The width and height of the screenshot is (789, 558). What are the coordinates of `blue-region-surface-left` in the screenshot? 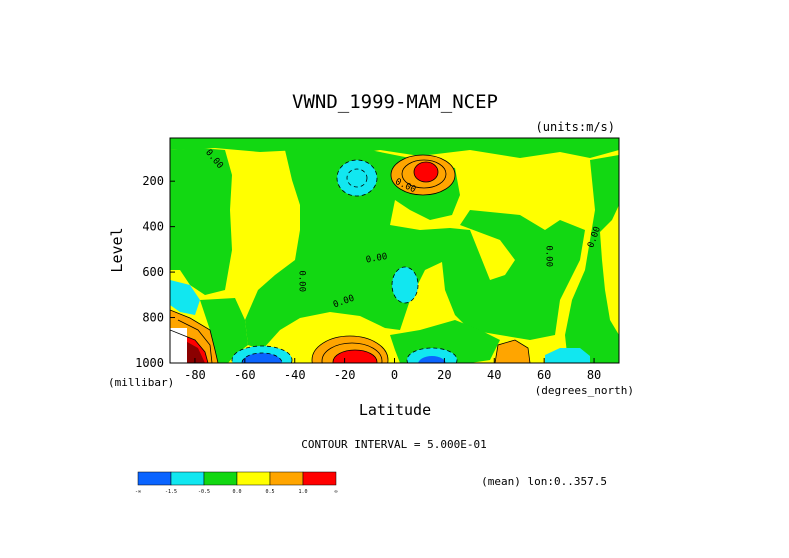 It's located at (262, 358).